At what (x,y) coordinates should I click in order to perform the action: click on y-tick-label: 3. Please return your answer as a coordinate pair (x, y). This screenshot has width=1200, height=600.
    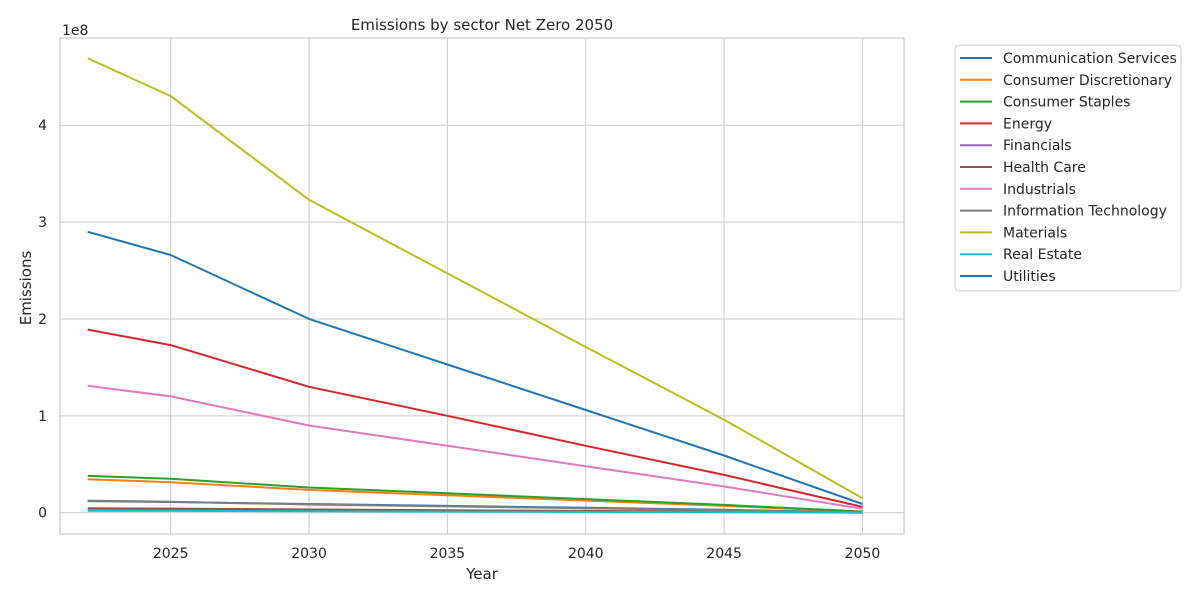
    Looking at the image, I should click on (42, 223).